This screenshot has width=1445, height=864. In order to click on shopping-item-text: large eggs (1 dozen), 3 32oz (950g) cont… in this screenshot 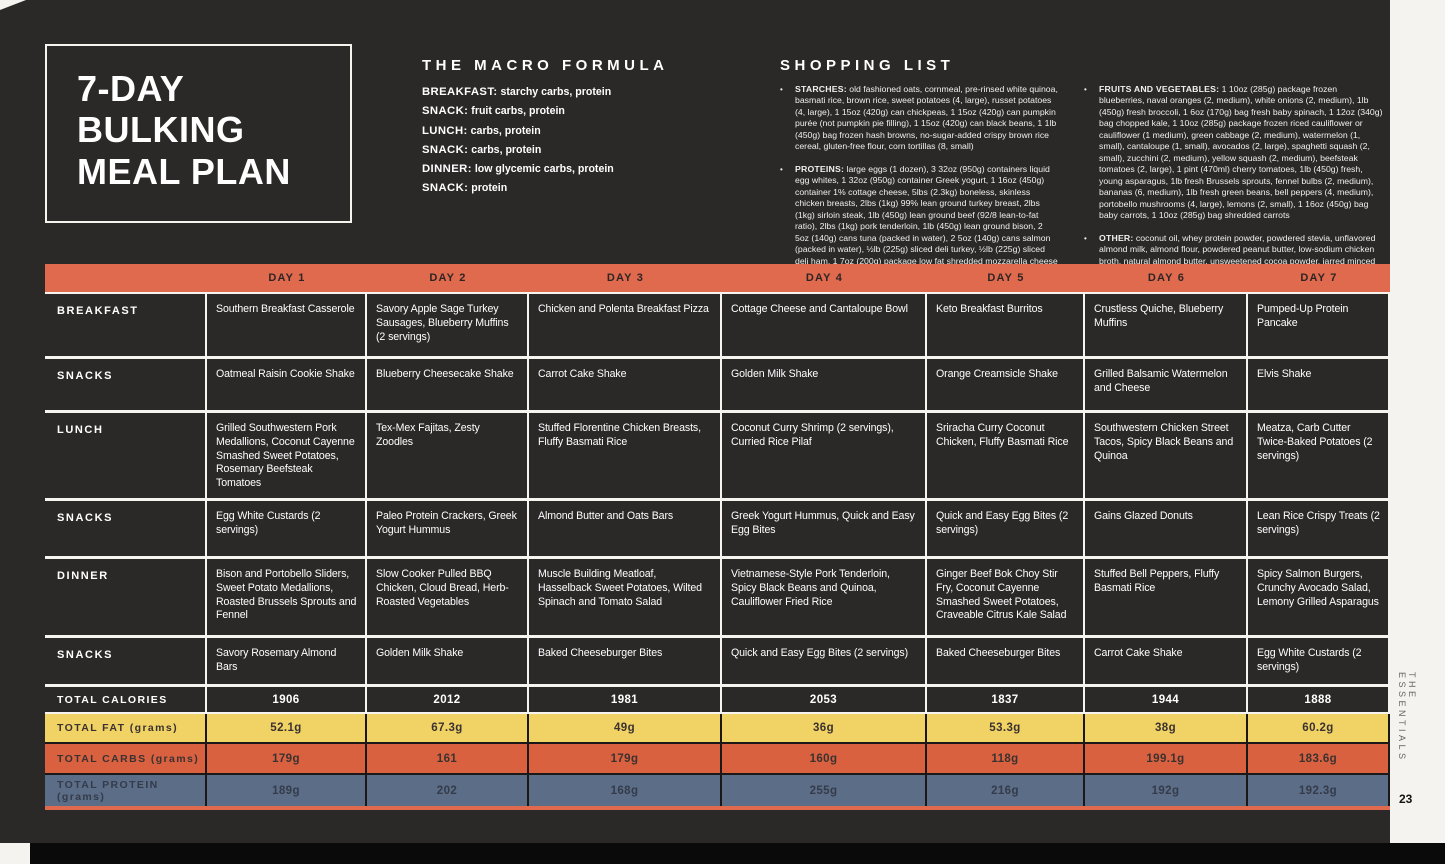, I will do `click(926, 214)`.